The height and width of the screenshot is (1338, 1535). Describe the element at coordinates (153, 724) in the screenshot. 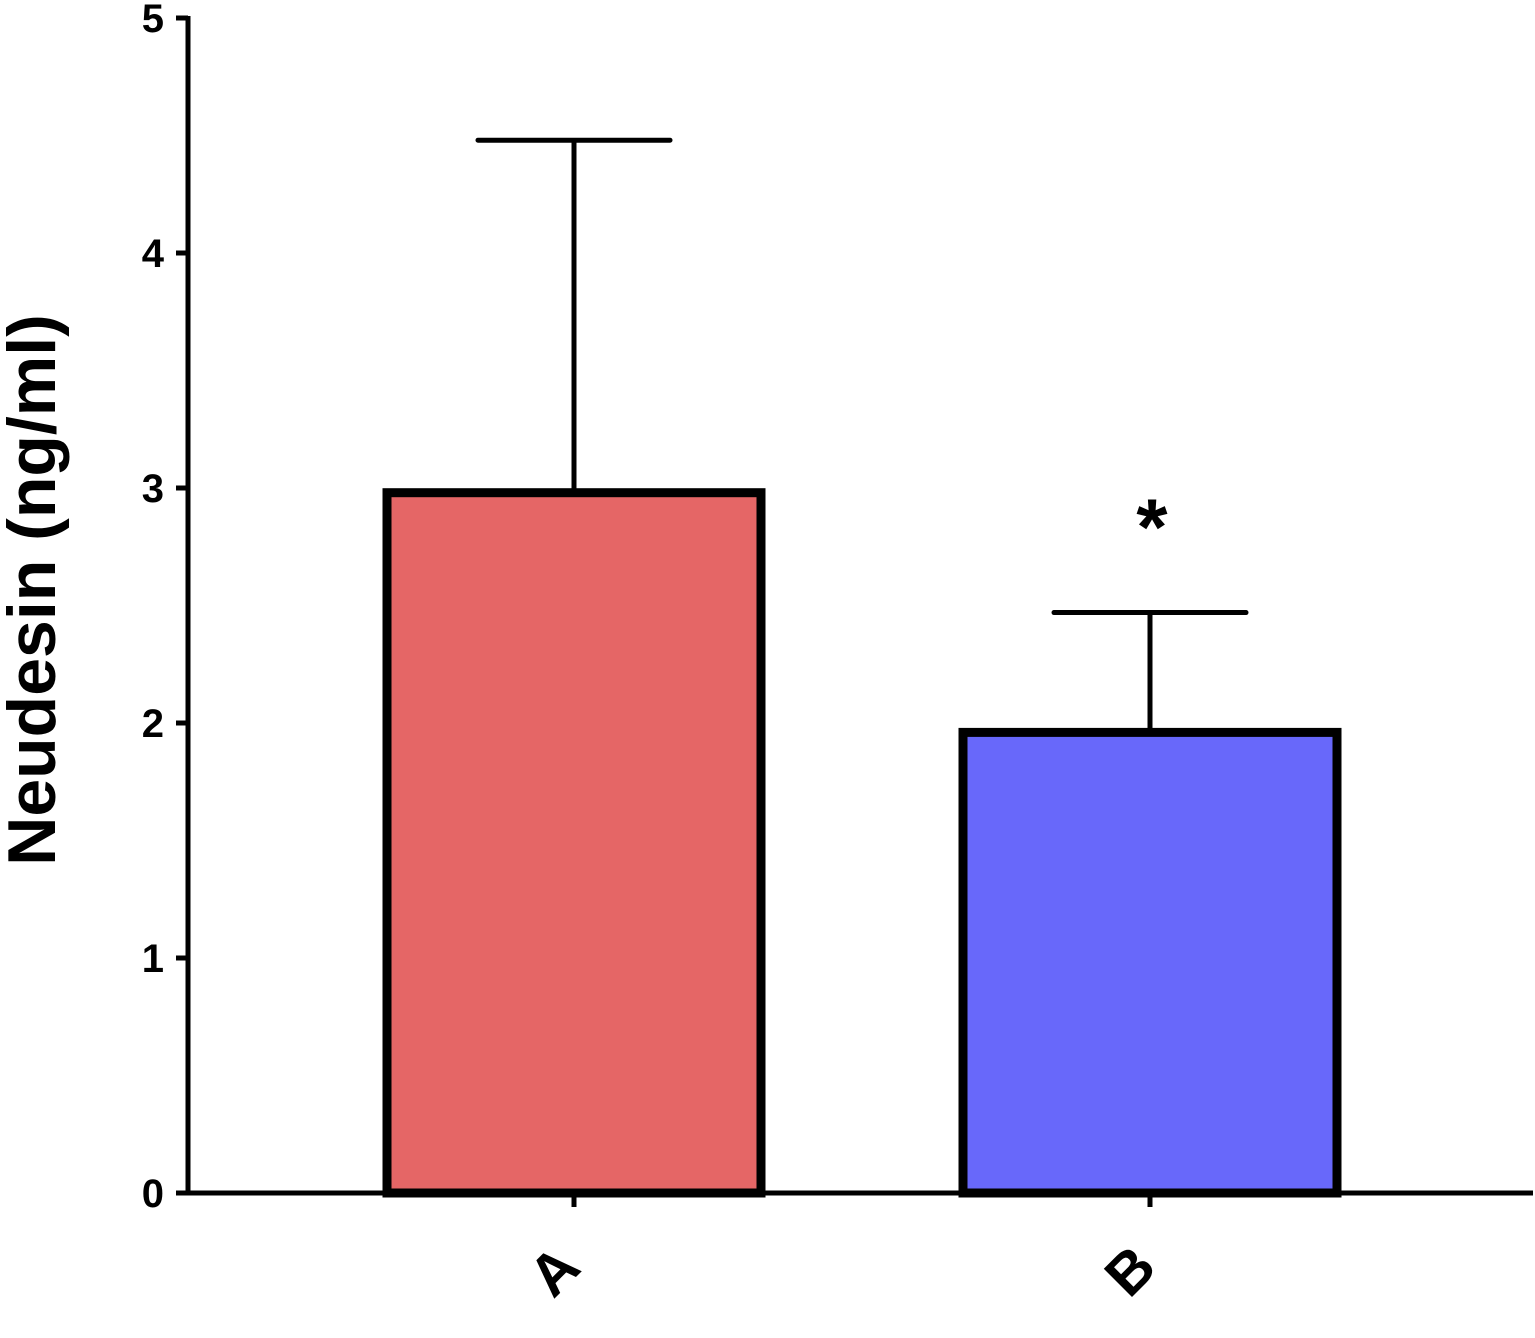

I see `y-tick-label: 2` at that location.